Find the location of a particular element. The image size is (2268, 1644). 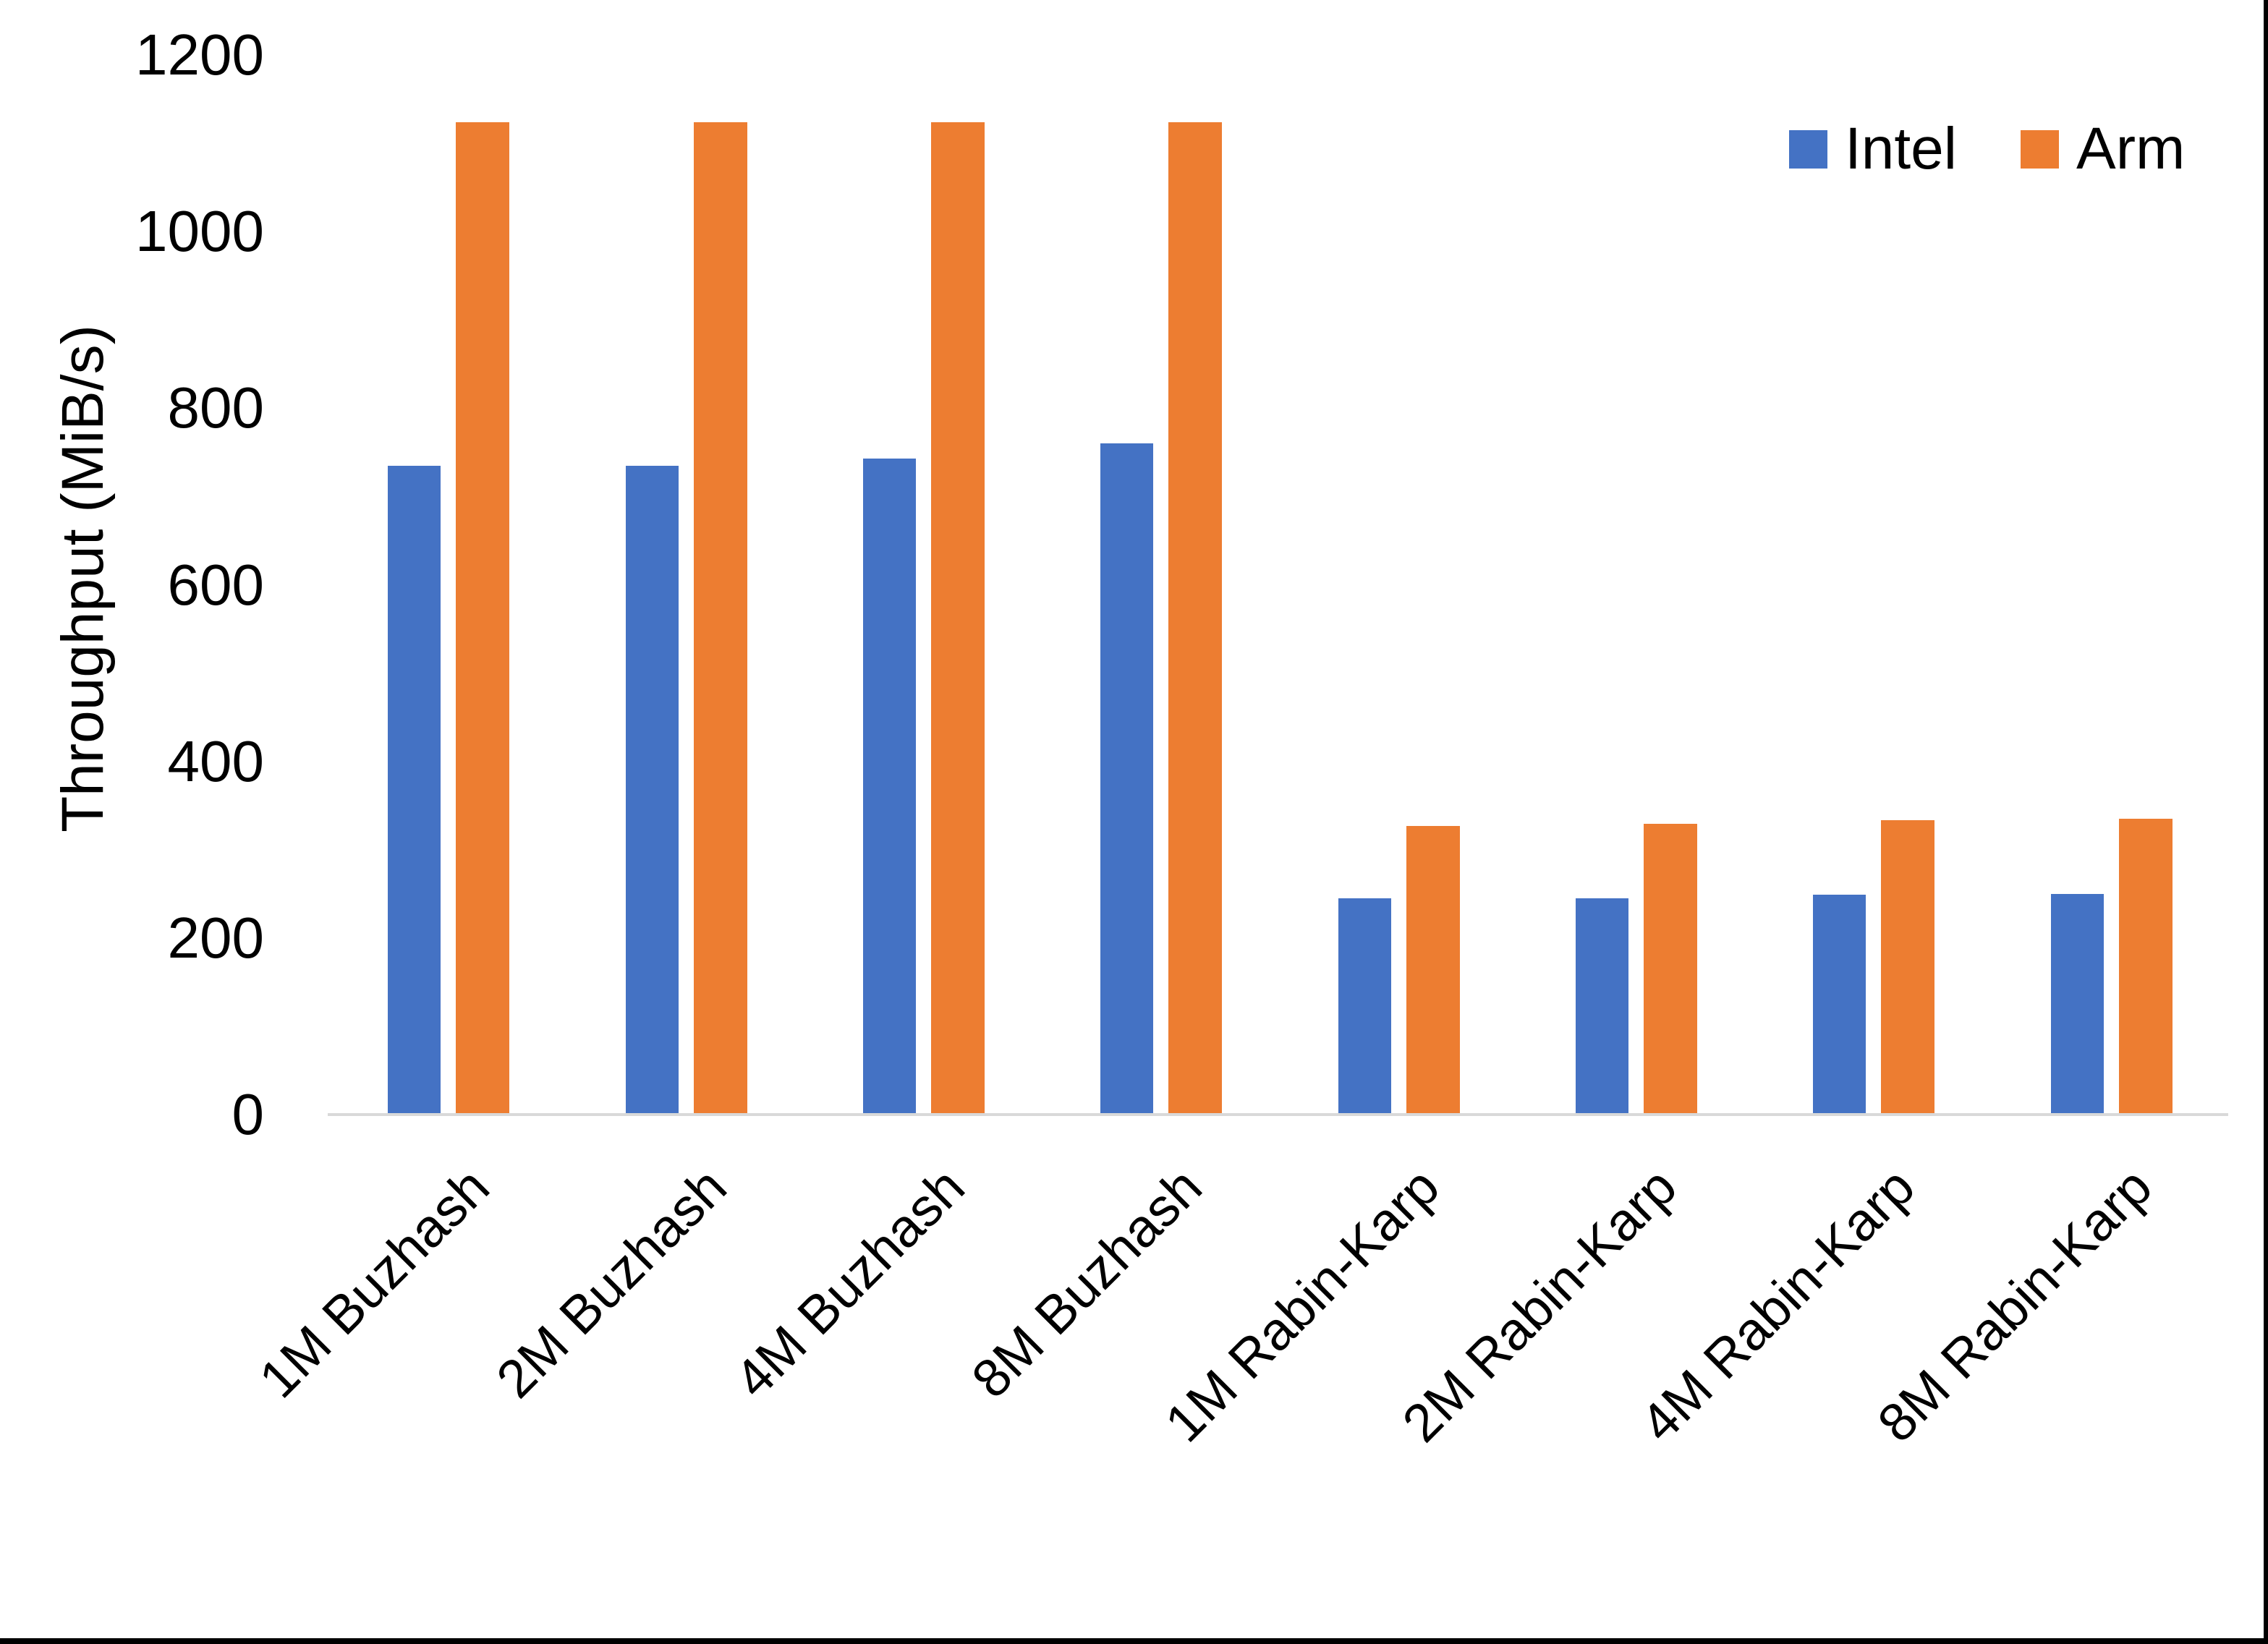

y-tick-label-200: 200 is located at coordinates (216, 937).